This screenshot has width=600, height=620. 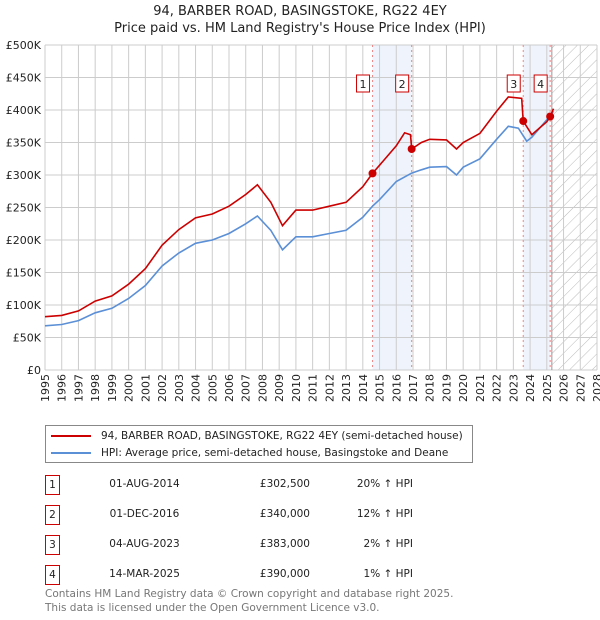 I want to click on x-tick-label: 1996, so click(x=62, y=388).